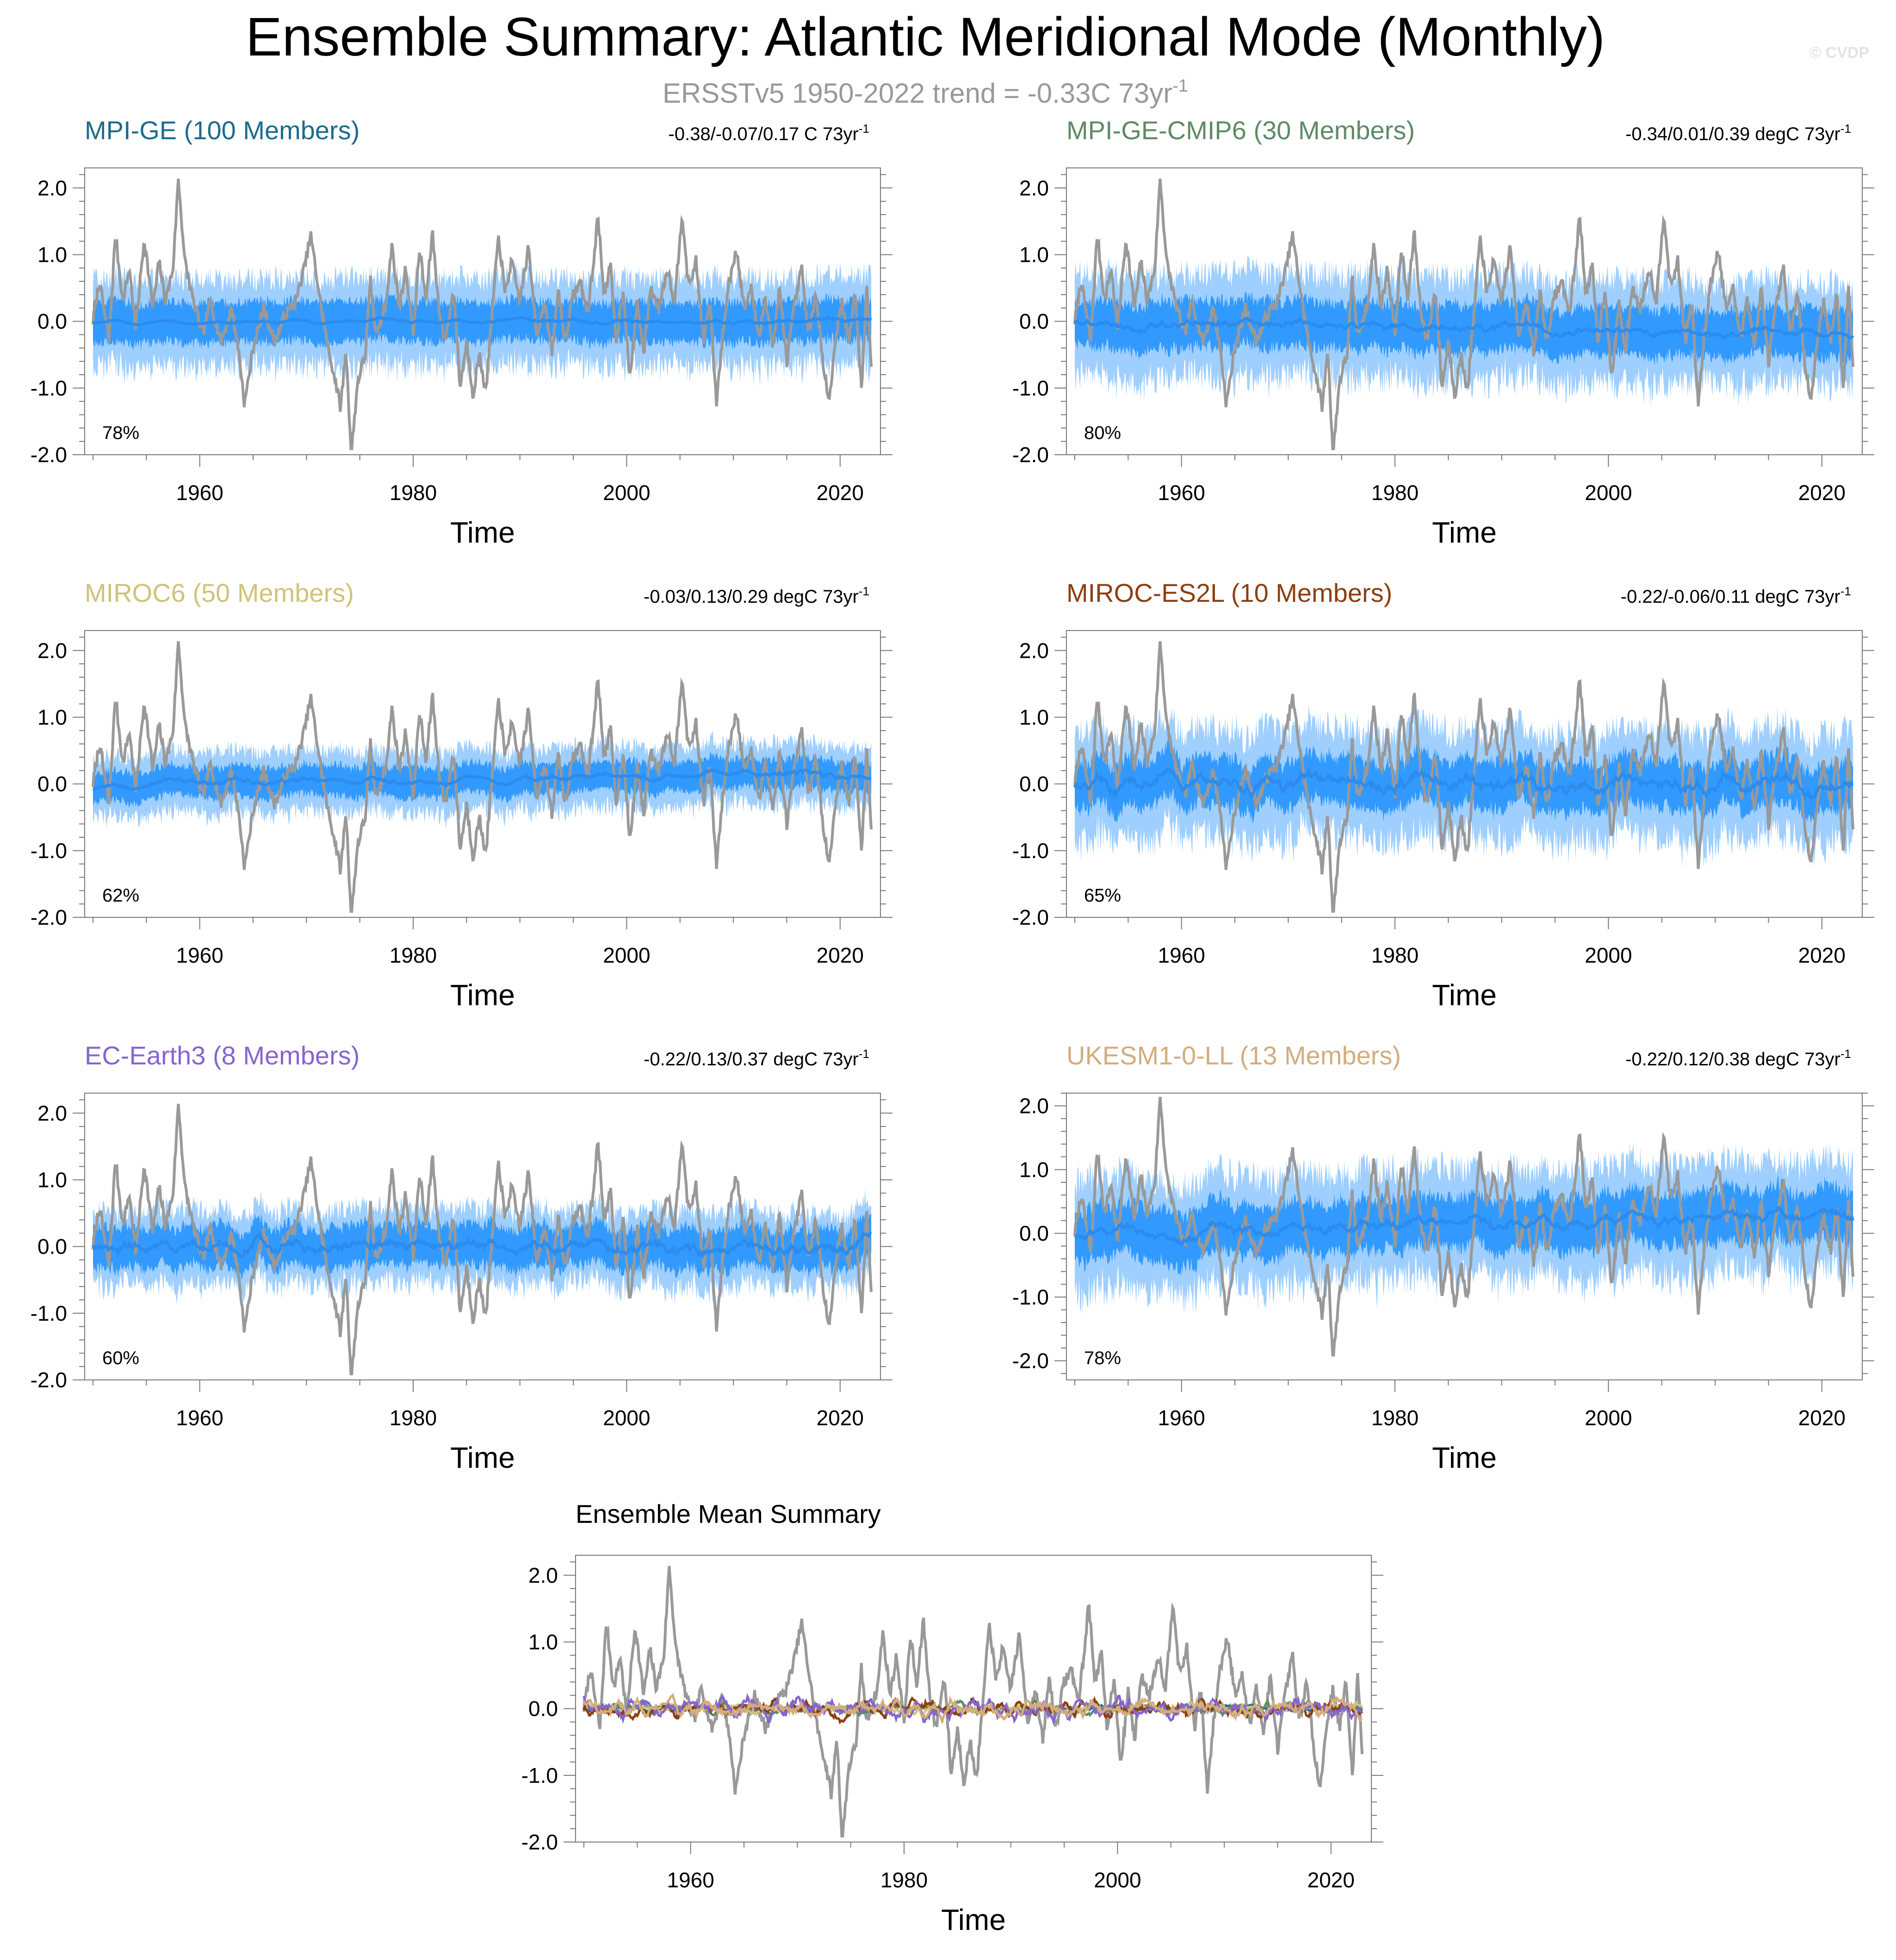 This screenshot has width=1896, height=1960. Describe the element at coordinates (925, 92) in the screenshot. I see `figure-subtitle: ERSSTv5 1950-2022 trend = -0.33C 73yr-1` at that location.